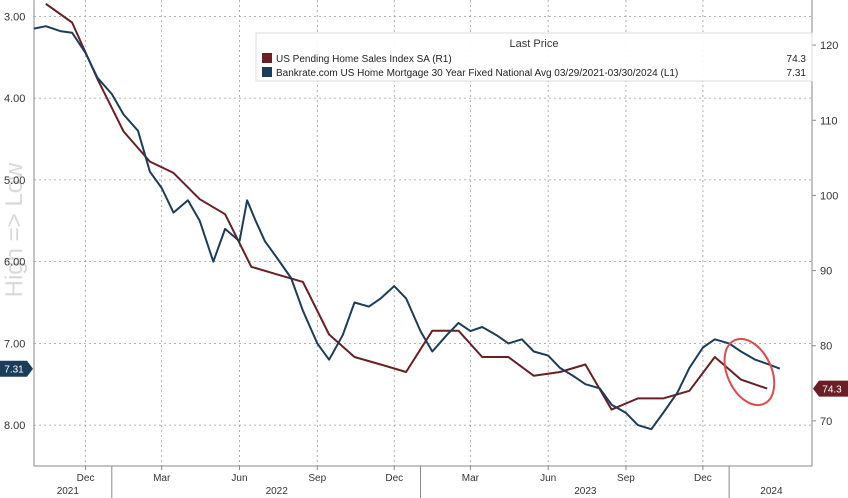  What do you see at coordinates (829, 233) in the screenshot?
I see `right-axis: 70 80 90 100 110 120 74.3` at bounding box center [829, 233].